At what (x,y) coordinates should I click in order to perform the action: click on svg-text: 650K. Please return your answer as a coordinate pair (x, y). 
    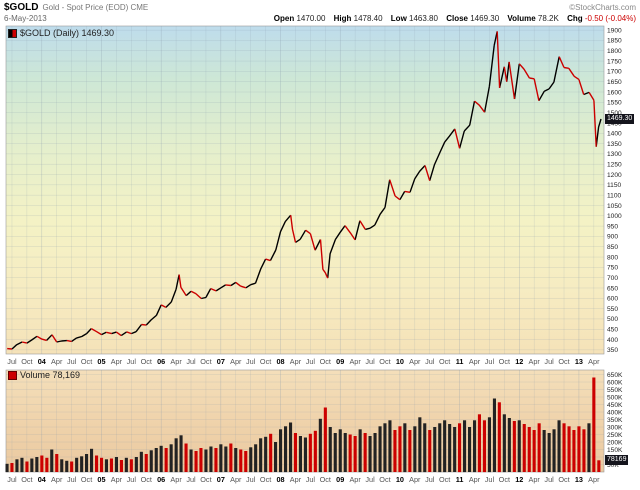
    Looking at the image, I should click on (615, 375).